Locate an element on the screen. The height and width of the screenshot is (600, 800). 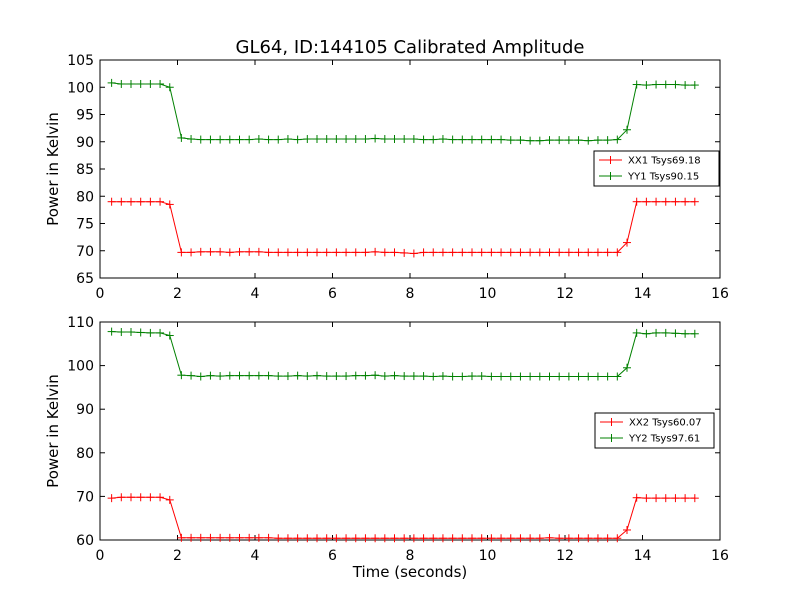
legend-box is located at coordinates (656, 168).